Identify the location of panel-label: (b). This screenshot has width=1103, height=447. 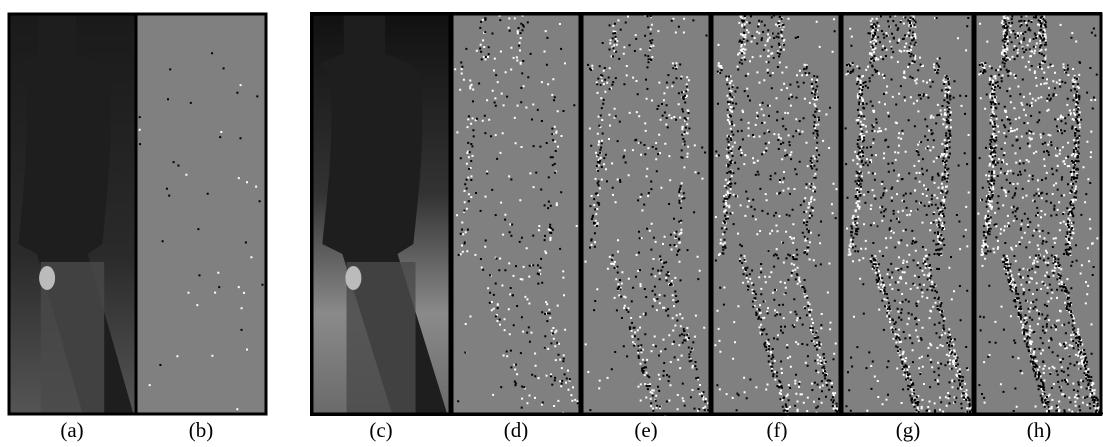
(201, 430).